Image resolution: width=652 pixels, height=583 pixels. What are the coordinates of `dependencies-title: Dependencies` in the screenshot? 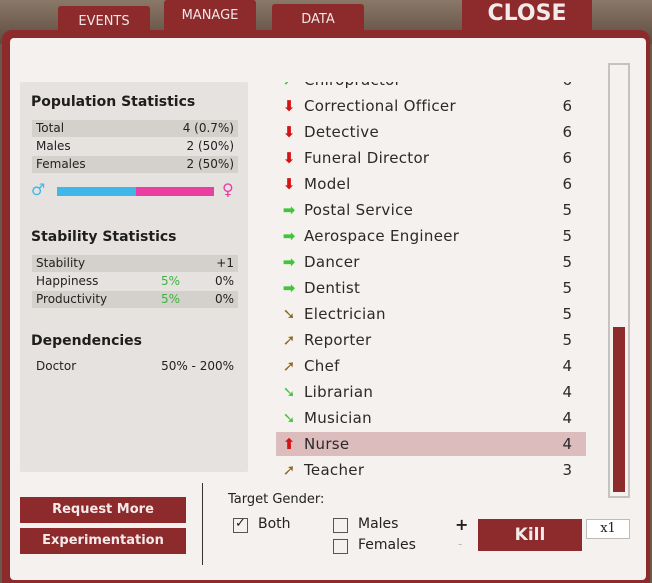 It's located at (87, 341).